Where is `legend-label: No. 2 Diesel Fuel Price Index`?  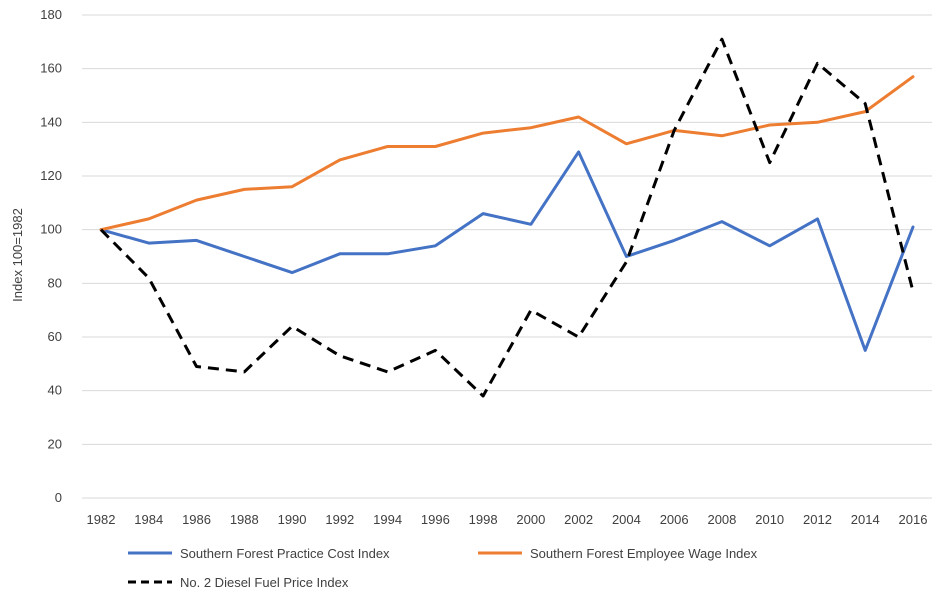 legend-label: No. 2 Diesel Fuel Price Index is located at coordinates (264, 582).